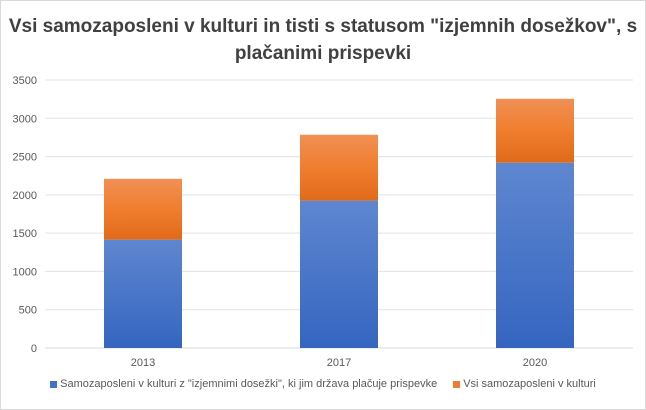 This screenshot has width=646, height=410. I want to click on y-tick-label: 1500, so click(25, 234).